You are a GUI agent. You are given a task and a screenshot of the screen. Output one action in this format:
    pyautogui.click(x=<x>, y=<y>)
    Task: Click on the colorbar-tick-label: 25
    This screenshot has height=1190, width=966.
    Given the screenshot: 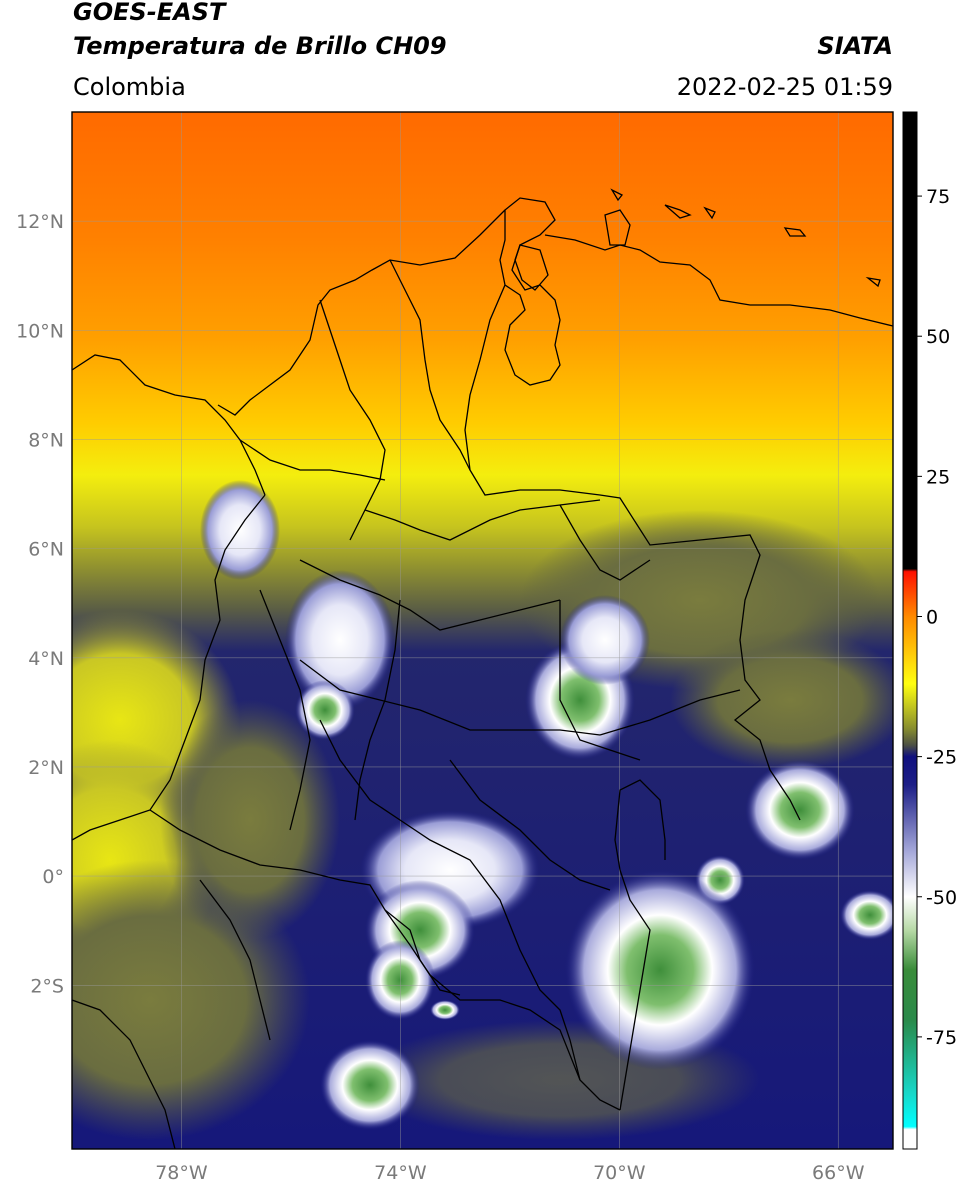 What is the action you would take?
    pyautogui.click(x=938, y=477)
    